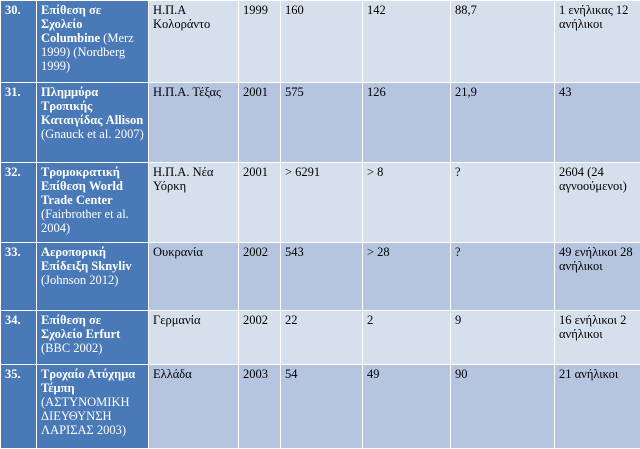 This screenshot has height=449, width=640. What do you see at coordinates (19, 203) in the screenshot?
I see `row-number: 32.` at bounding box center [19, 203].